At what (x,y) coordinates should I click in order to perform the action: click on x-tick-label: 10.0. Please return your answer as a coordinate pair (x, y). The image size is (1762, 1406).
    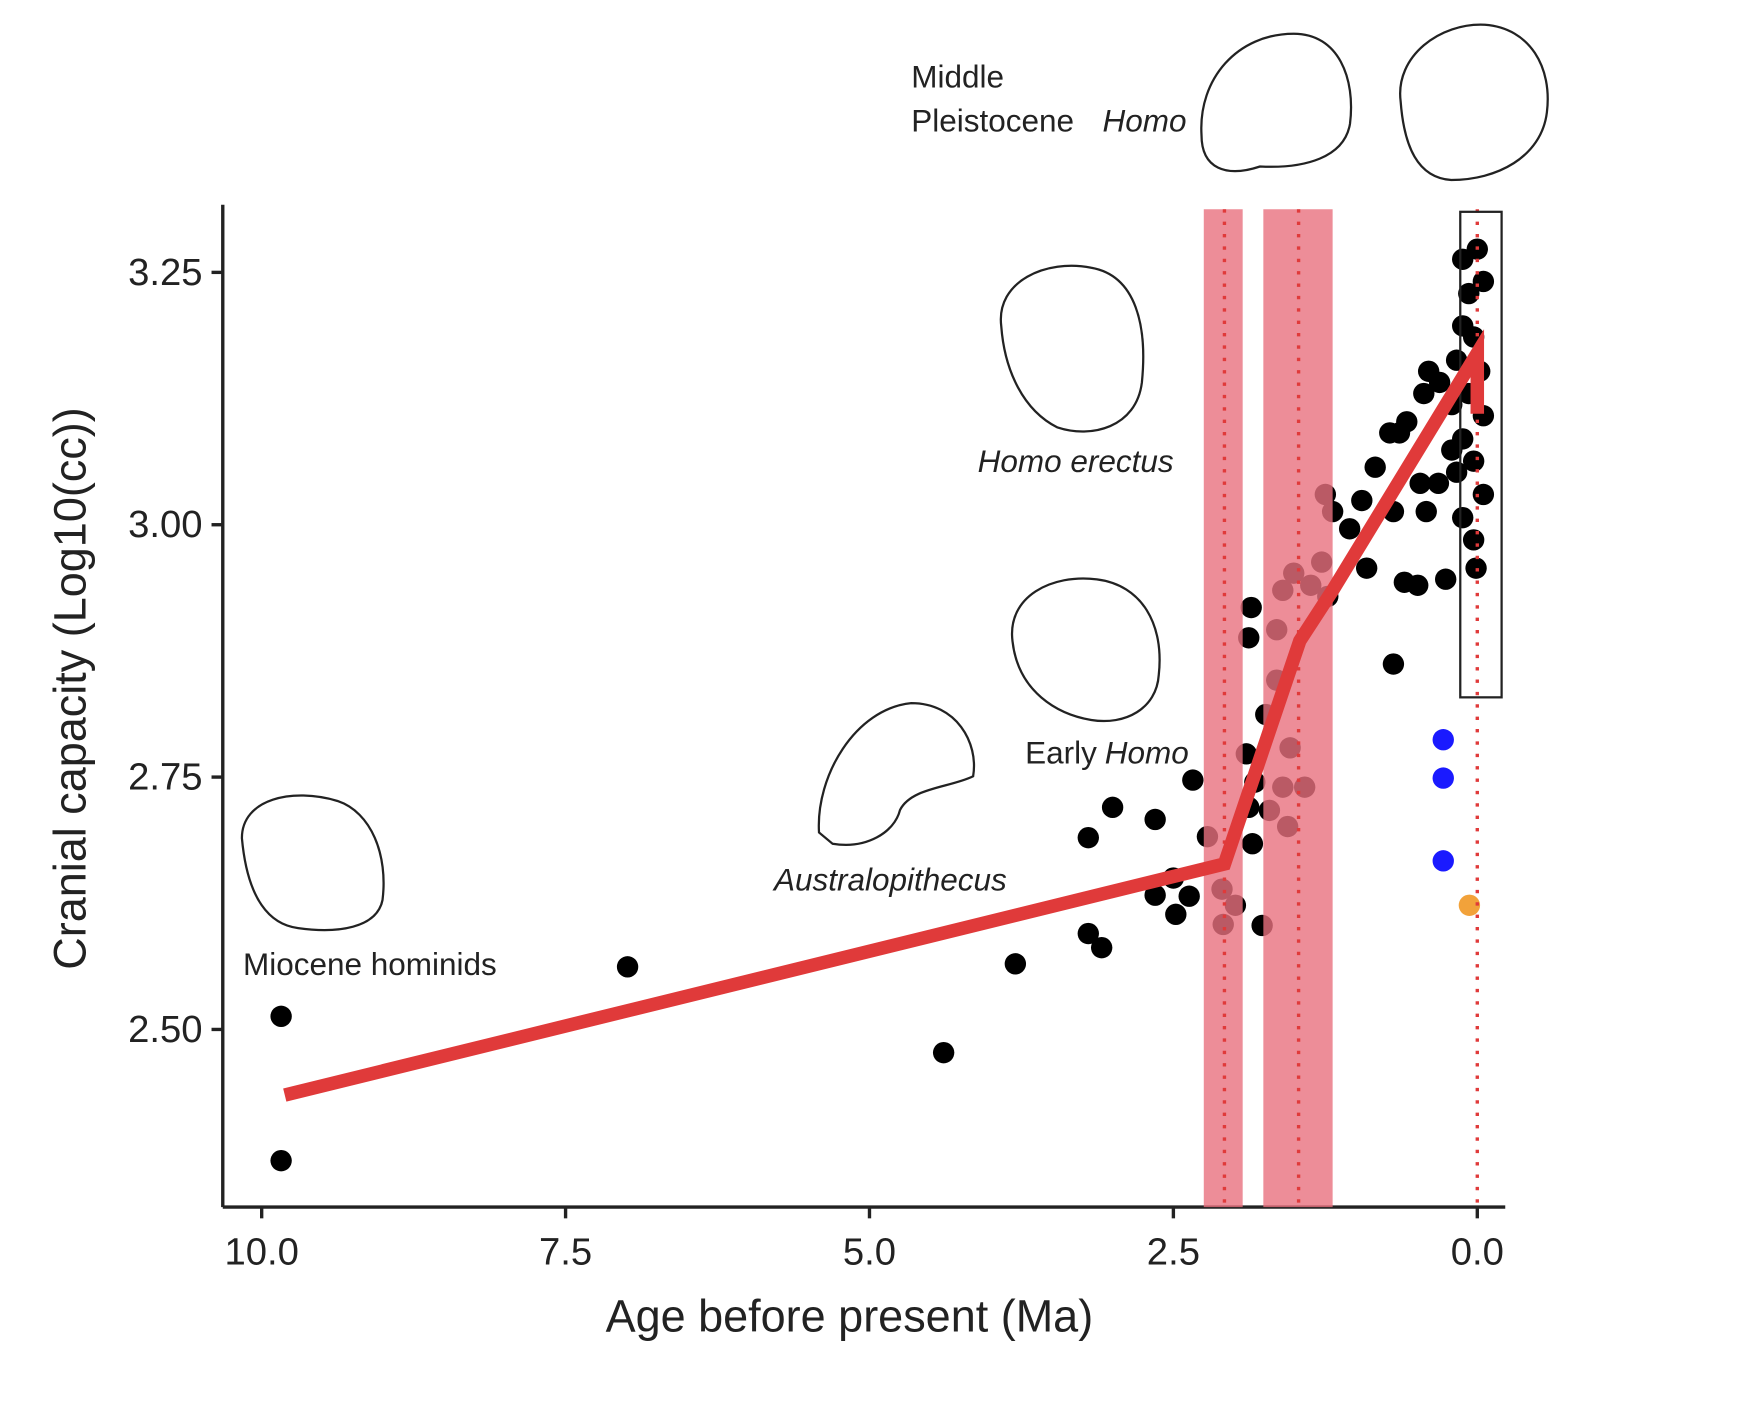
    Looking at the image, I should click on (261, 1252).